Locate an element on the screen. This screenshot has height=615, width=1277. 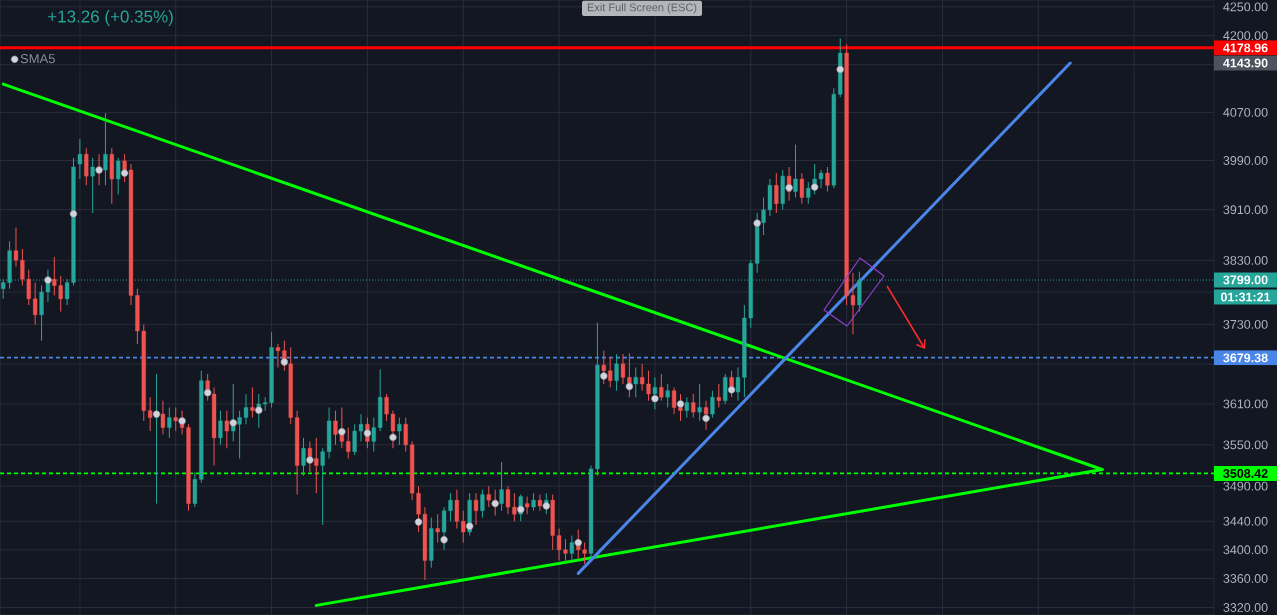
y-tick-label: 3990.00 is located at coordinates (1245, 160).